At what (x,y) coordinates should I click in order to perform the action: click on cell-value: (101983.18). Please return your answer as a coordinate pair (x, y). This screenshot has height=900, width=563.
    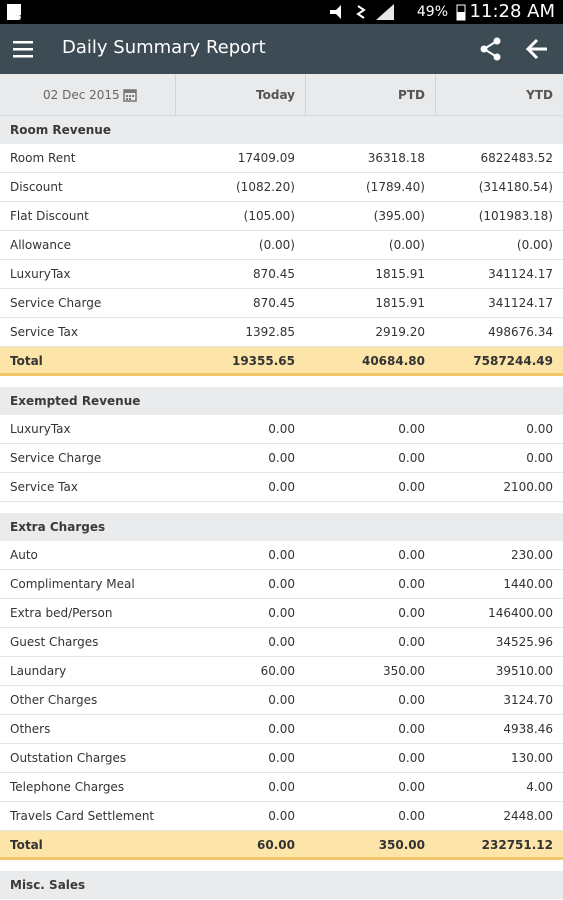
    Looking at the image, I should click on (515, 216).